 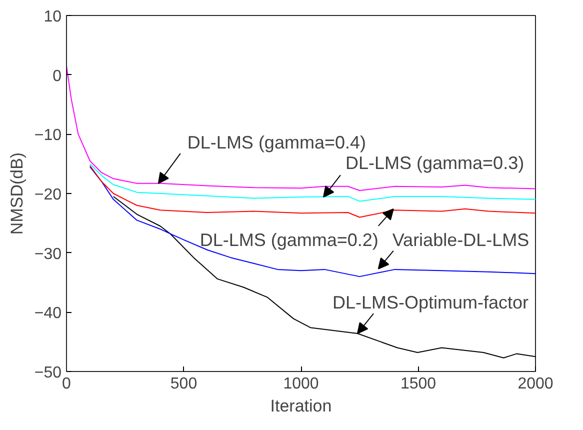 What do you see at coordinates (289, 240) in the screenshot?
I see `annotation: DL-LMS (gamma=0.2)` at bounding box center [289, 240].